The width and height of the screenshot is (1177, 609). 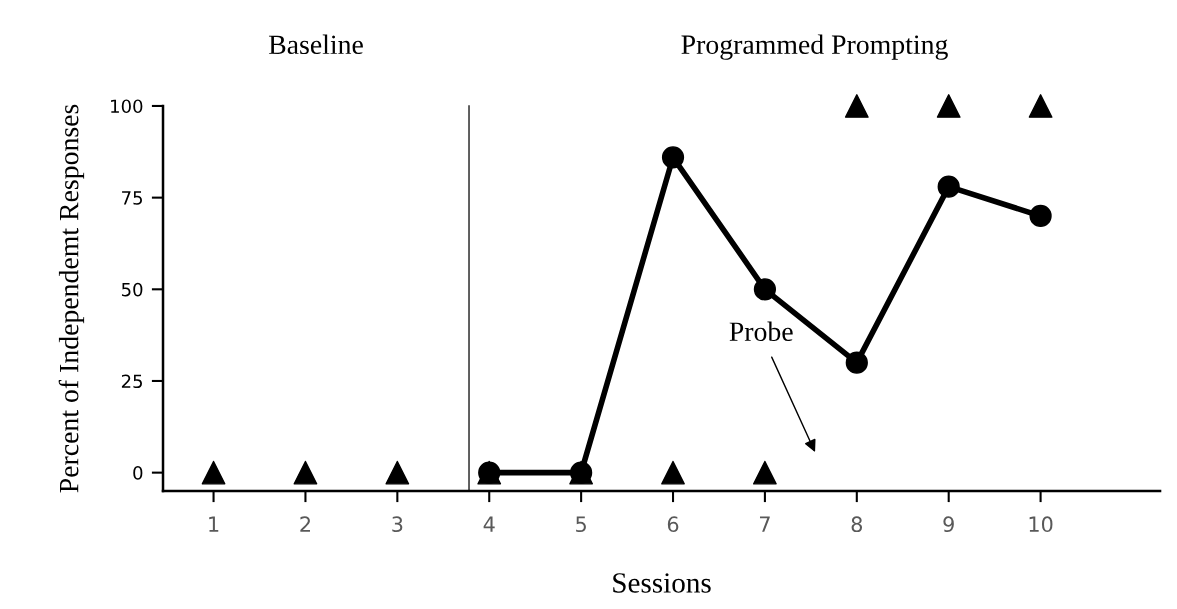 What do you see at coordinates (662, 583) in the screenshot?
I see `x-axis-title: Sessions` at bounding box center [662, 583].